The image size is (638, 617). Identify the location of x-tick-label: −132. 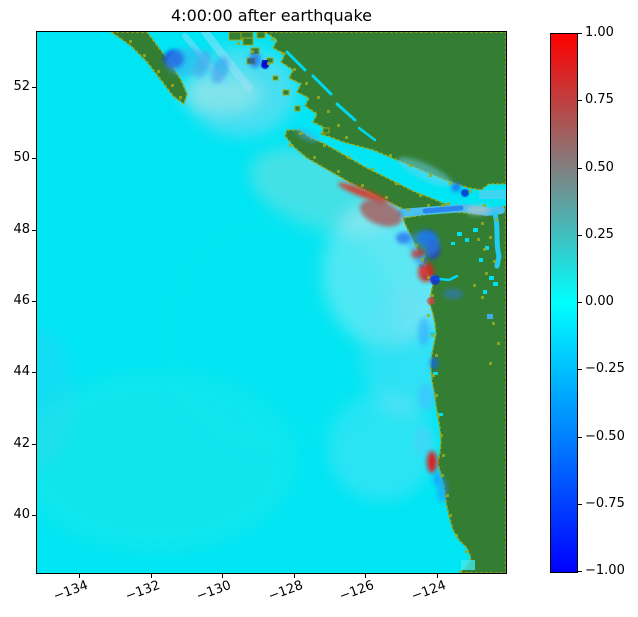
(142, 591).